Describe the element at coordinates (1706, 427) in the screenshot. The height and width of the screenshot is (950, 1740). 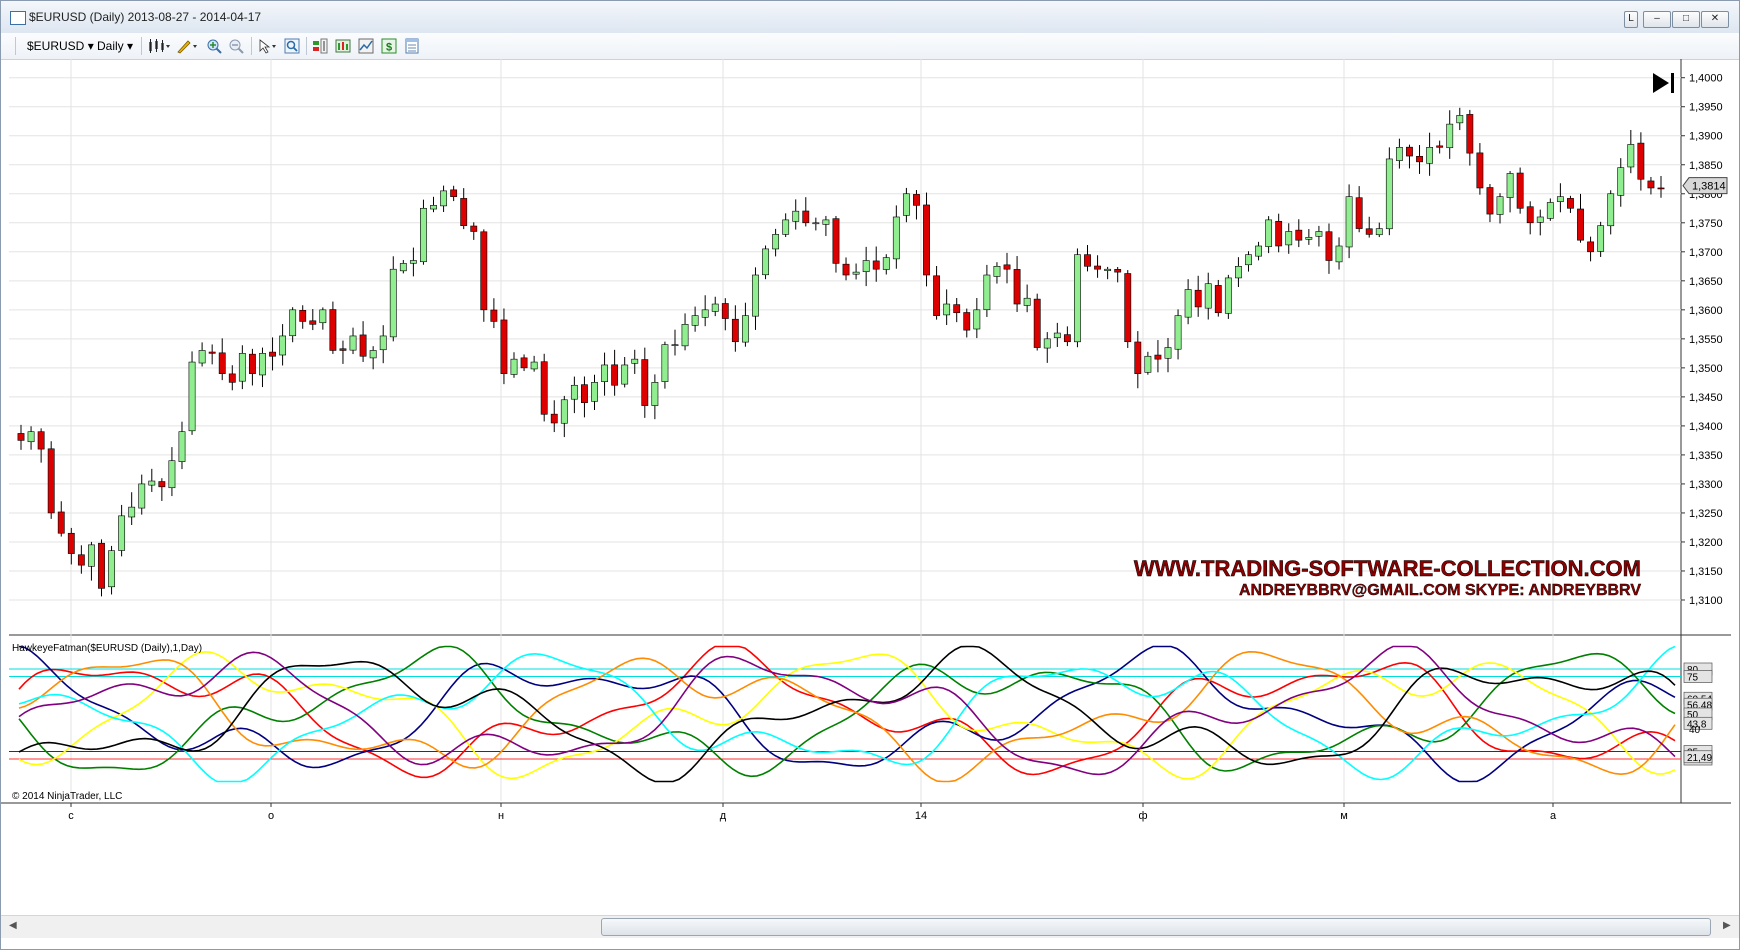
I see `y-tick-label: 1,3400` at that location.